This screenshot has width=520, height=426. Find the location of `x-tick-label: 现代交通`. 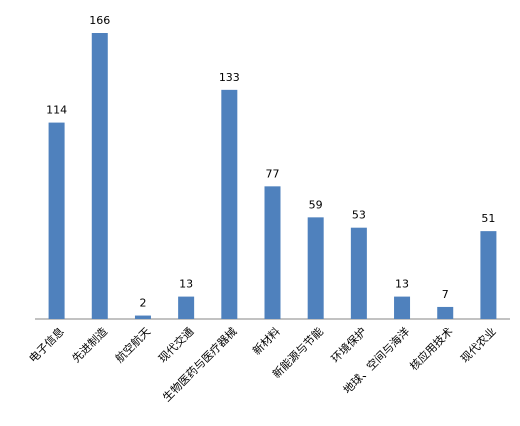

x-tick-label: 现代交通 is located at coordinates (175, 344).